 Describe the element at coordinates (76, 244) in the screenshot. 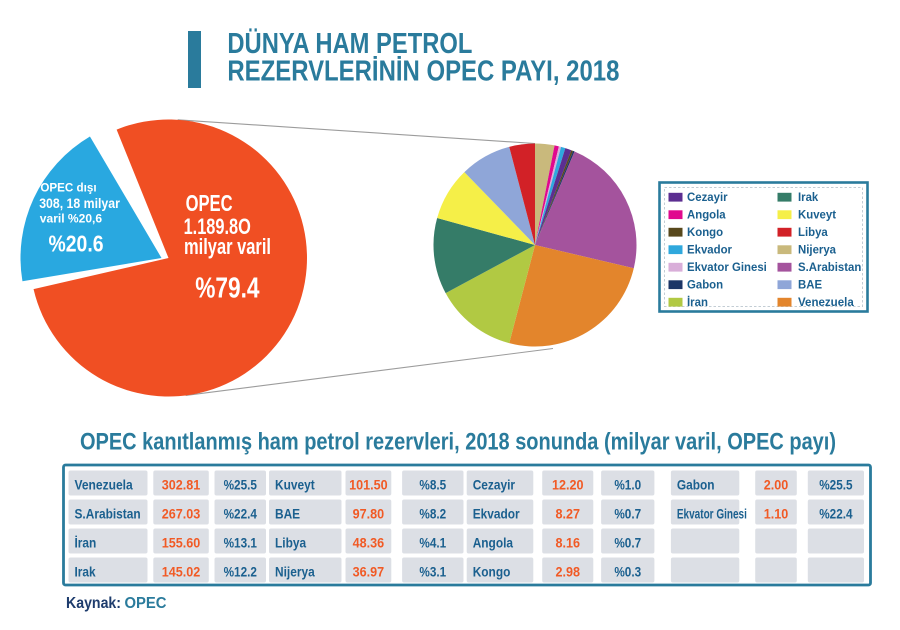

I see `svg-text: %20.6` at that location.